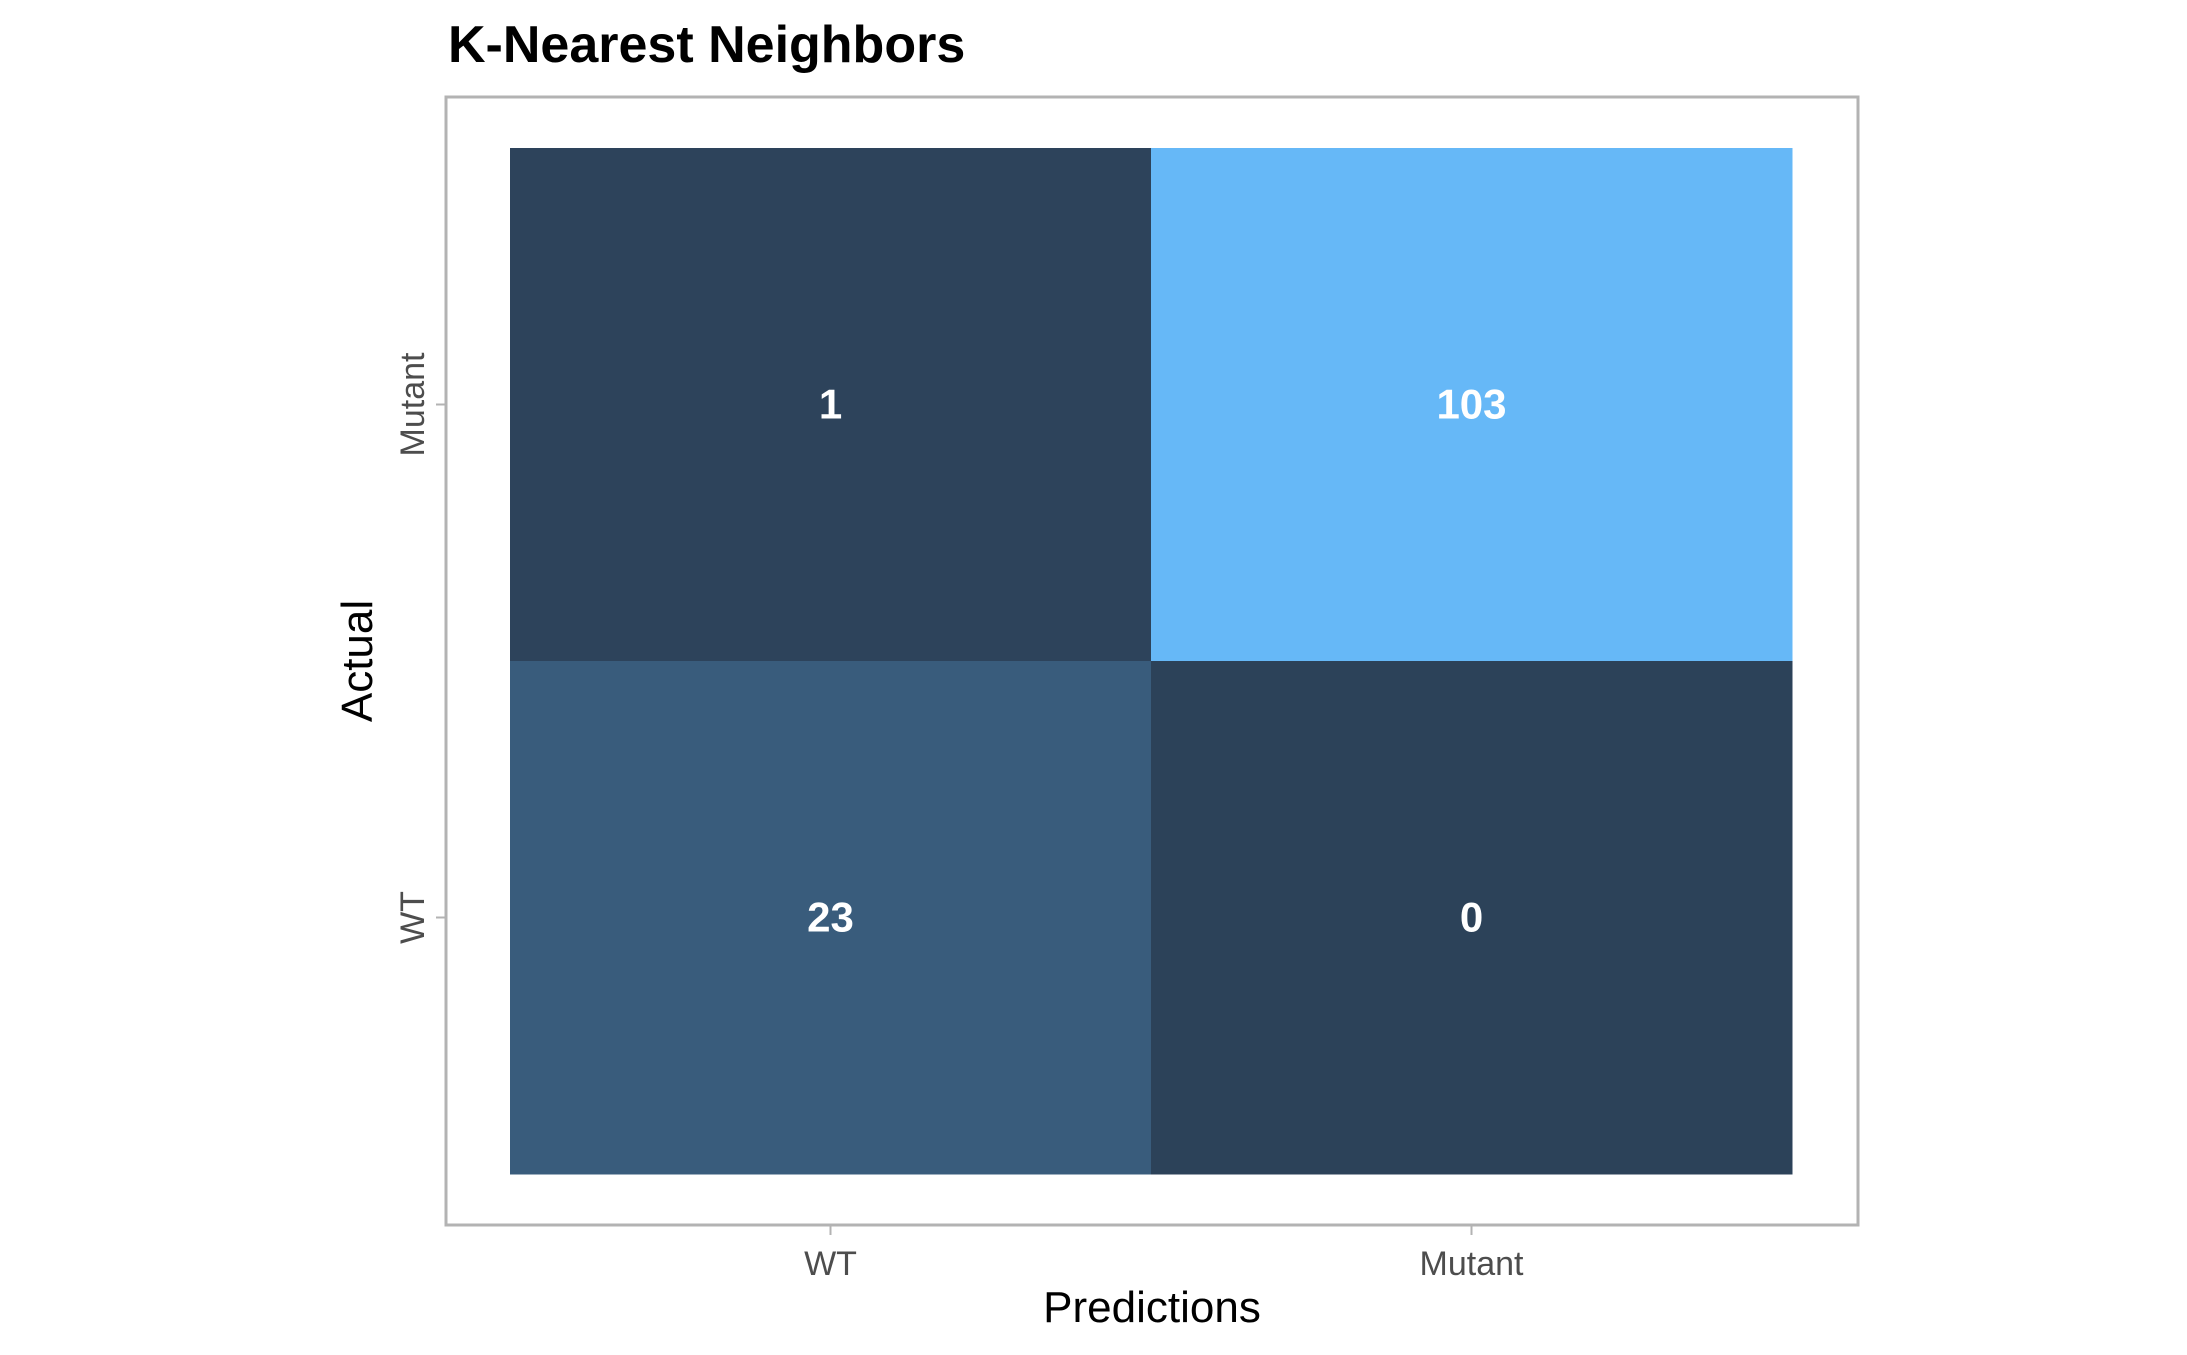  Describe the element at coordinates (1472, 1264) in the screenshot. I see `x-tick-label: Mutant` at that location.